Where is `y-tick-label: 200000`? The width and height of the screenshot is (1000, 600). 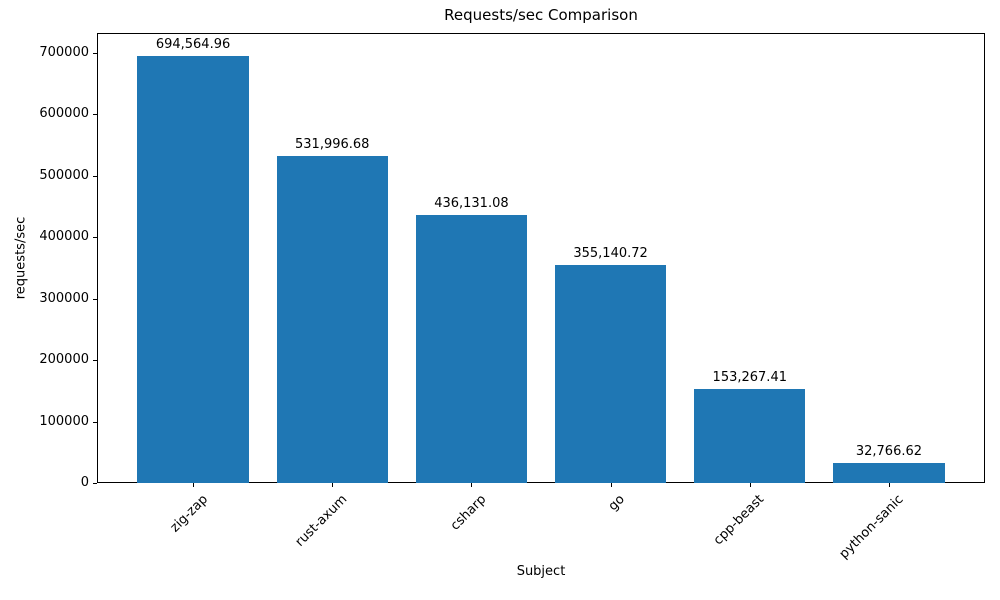 y-tick-label: 200000 is located at coordinates (64, 360).